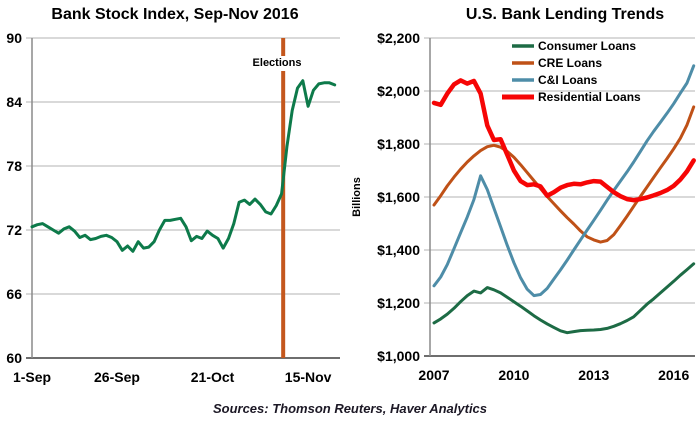  Describe the element at coordinates (277, 63) in the screenshot. I see `elections-annotation-label: Elections` at that location.